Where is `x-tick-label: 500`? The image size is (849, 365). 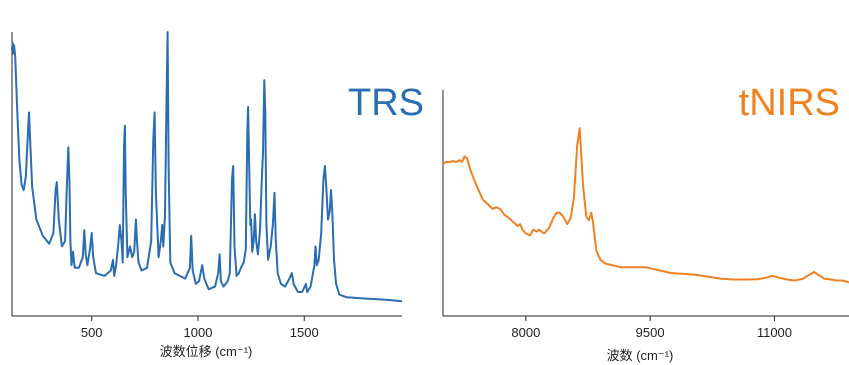
x-tick-label: 500 is located at coordinates (92, 332).